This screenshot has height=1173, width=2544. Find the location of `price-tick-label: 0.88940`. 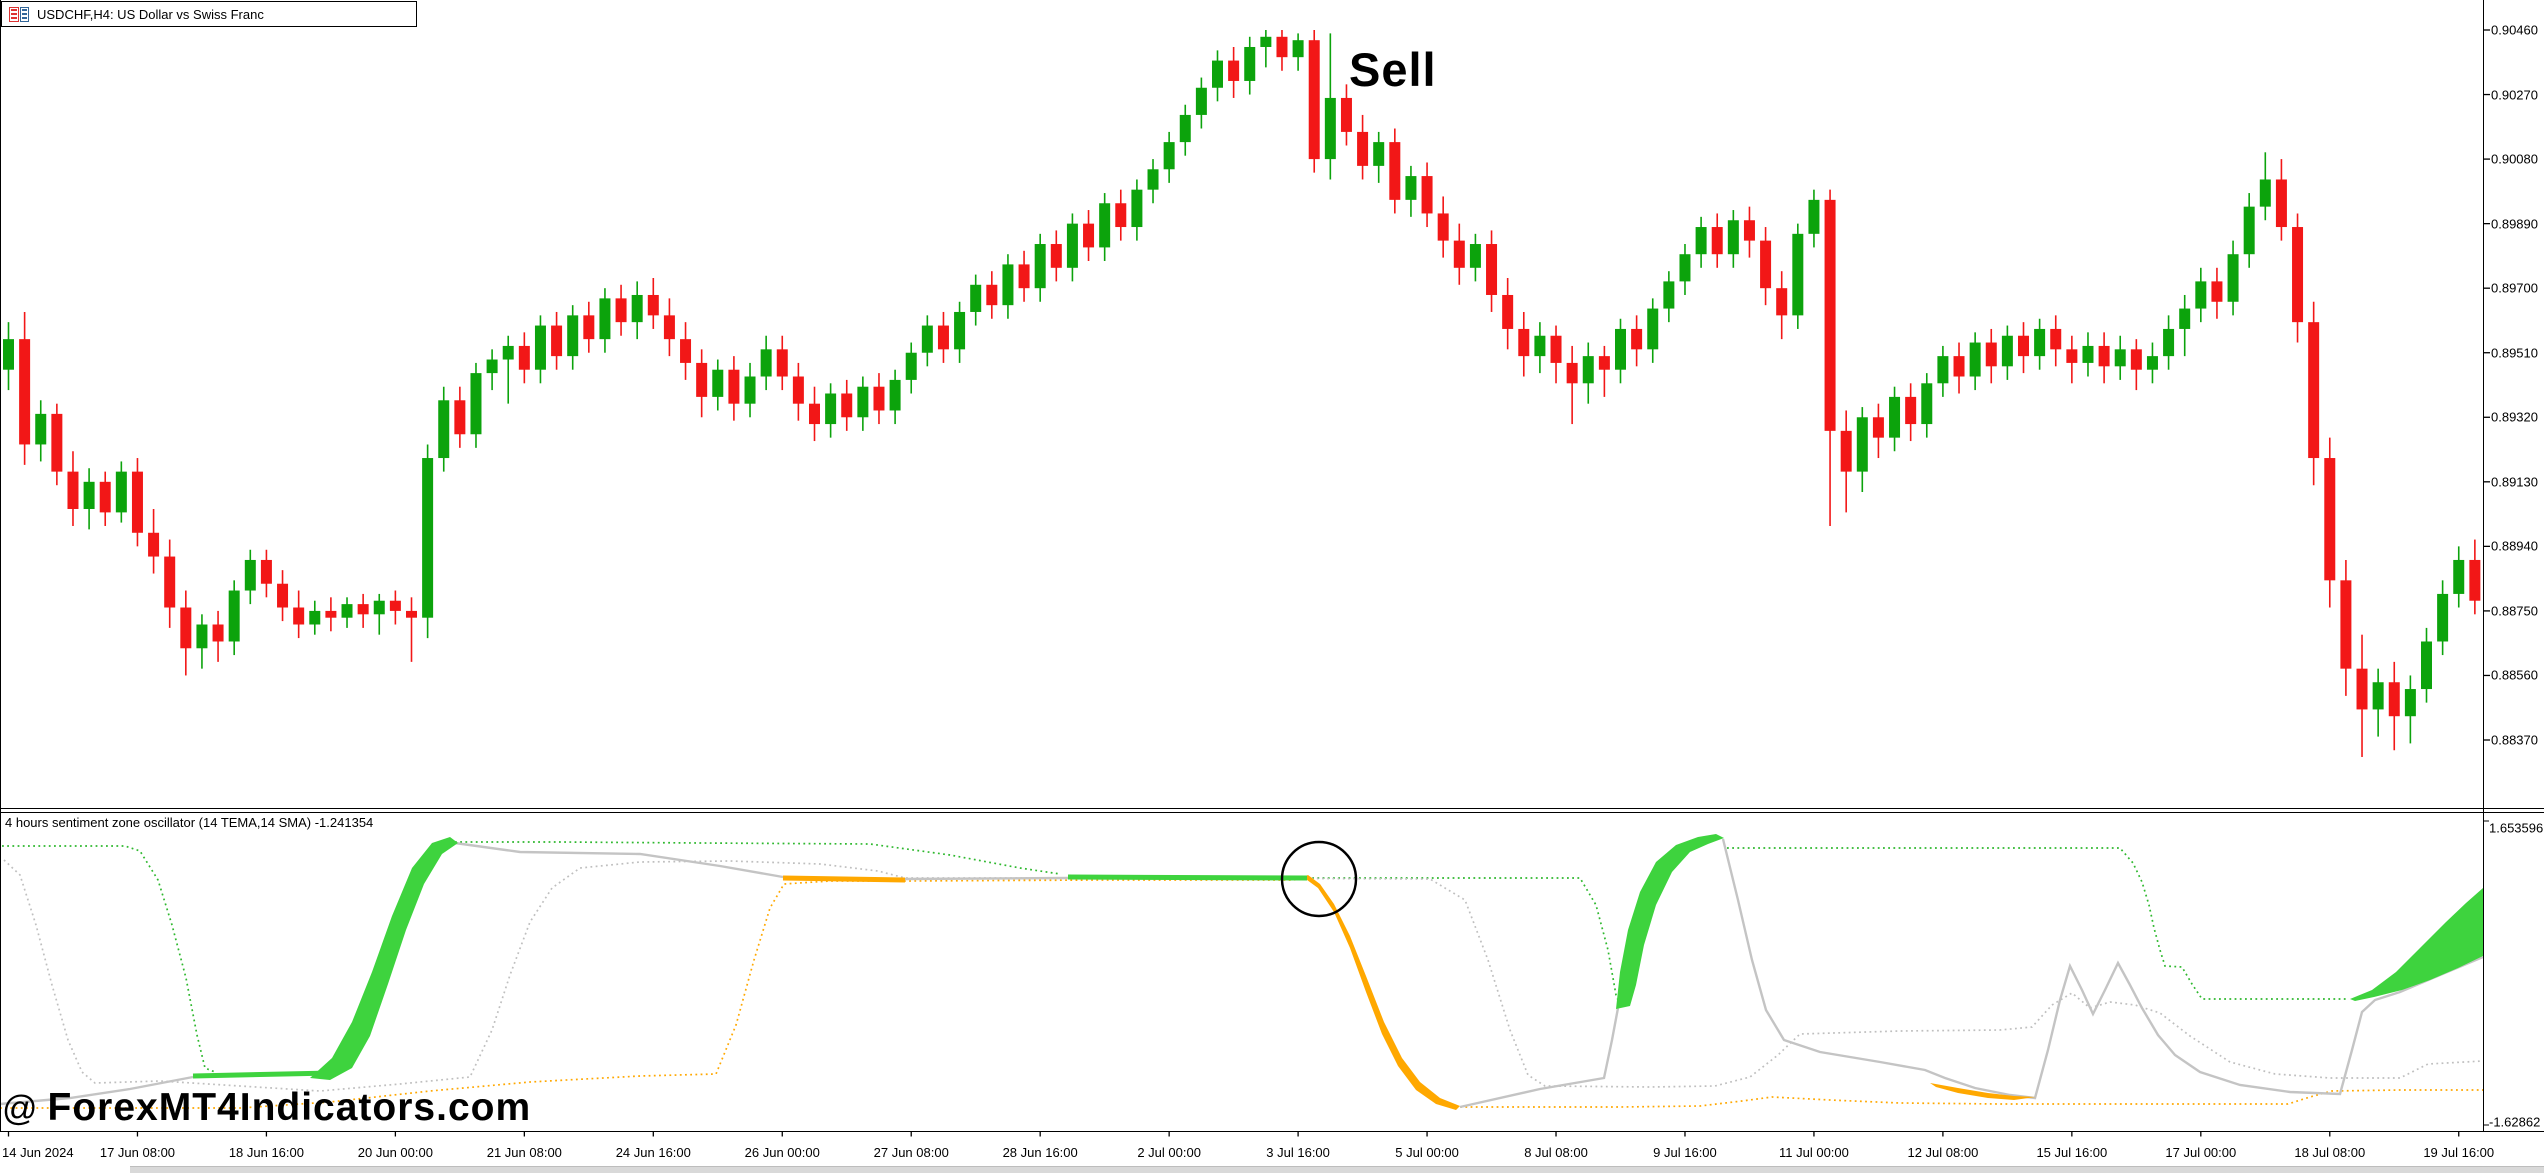

price-tick-label: 0.88940 is located at coordinates (2514, 546).